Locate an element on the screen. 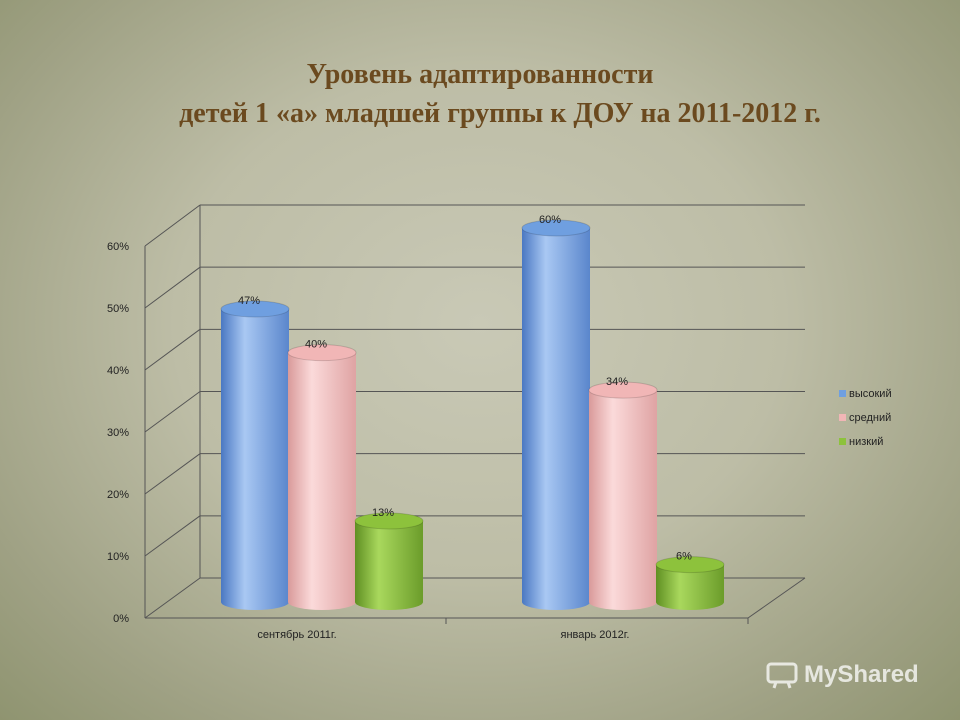  watermark-logo: MyShared is located at coordinates (851, 675).